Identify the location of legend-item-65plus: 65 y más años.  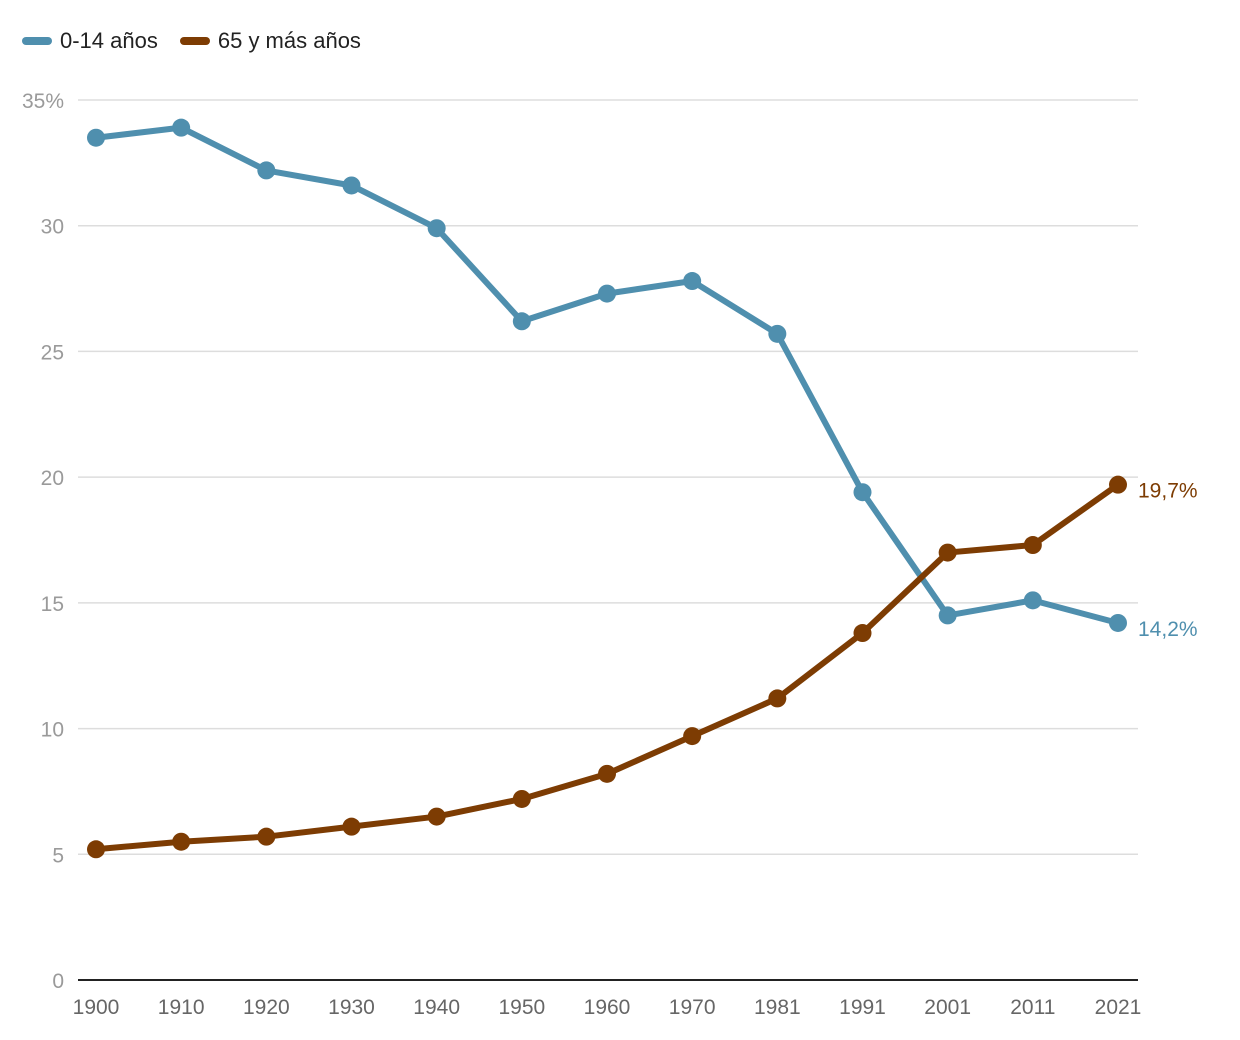
(270, 41).